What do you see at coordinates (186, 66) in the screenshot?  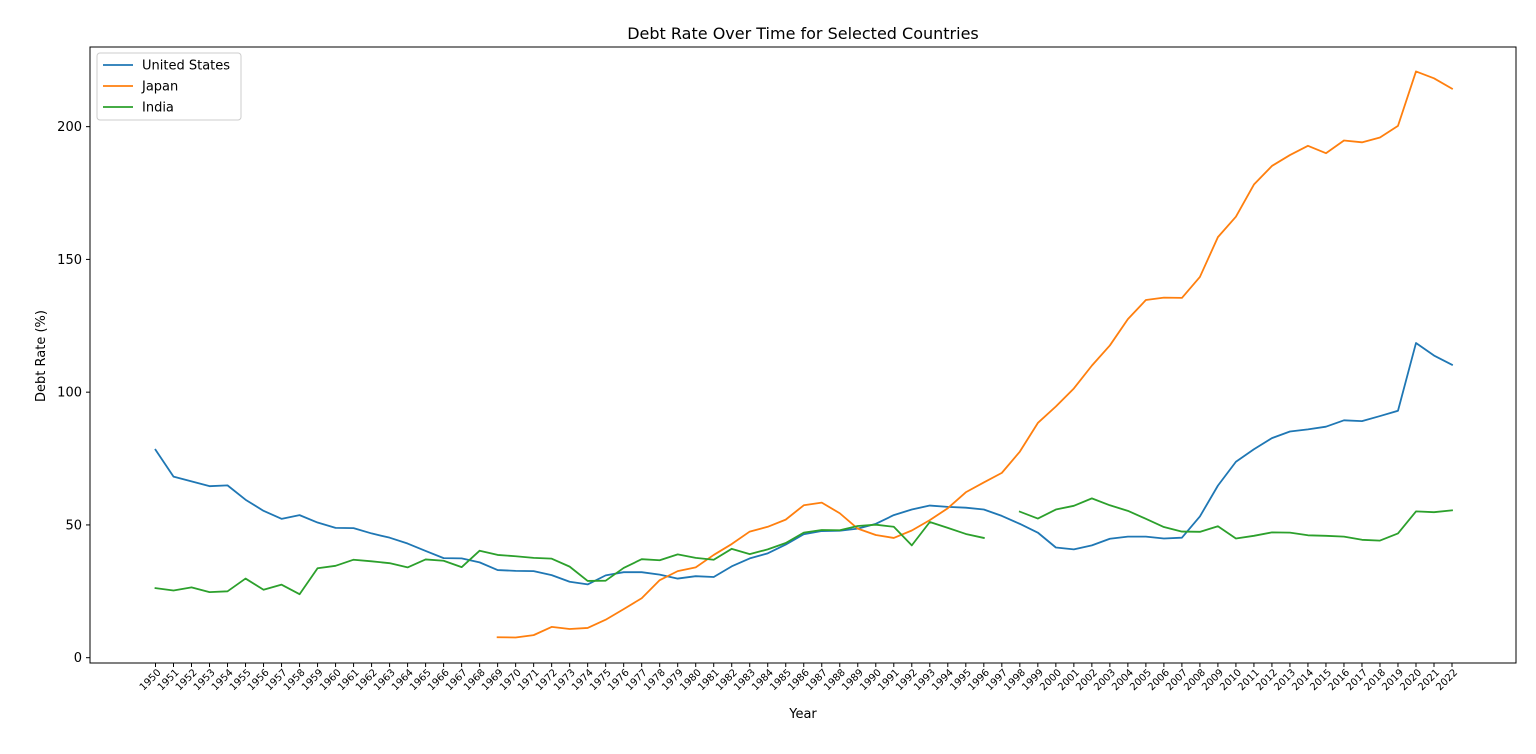 I see `legend-label: United States` at bounding box center [186, 66].